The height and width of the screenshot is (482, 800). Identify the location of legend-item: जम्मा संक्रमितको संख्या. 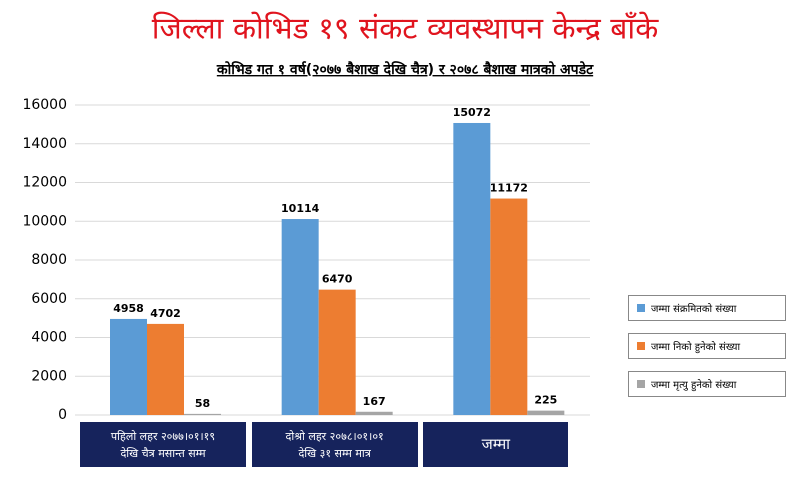
(707, 308).